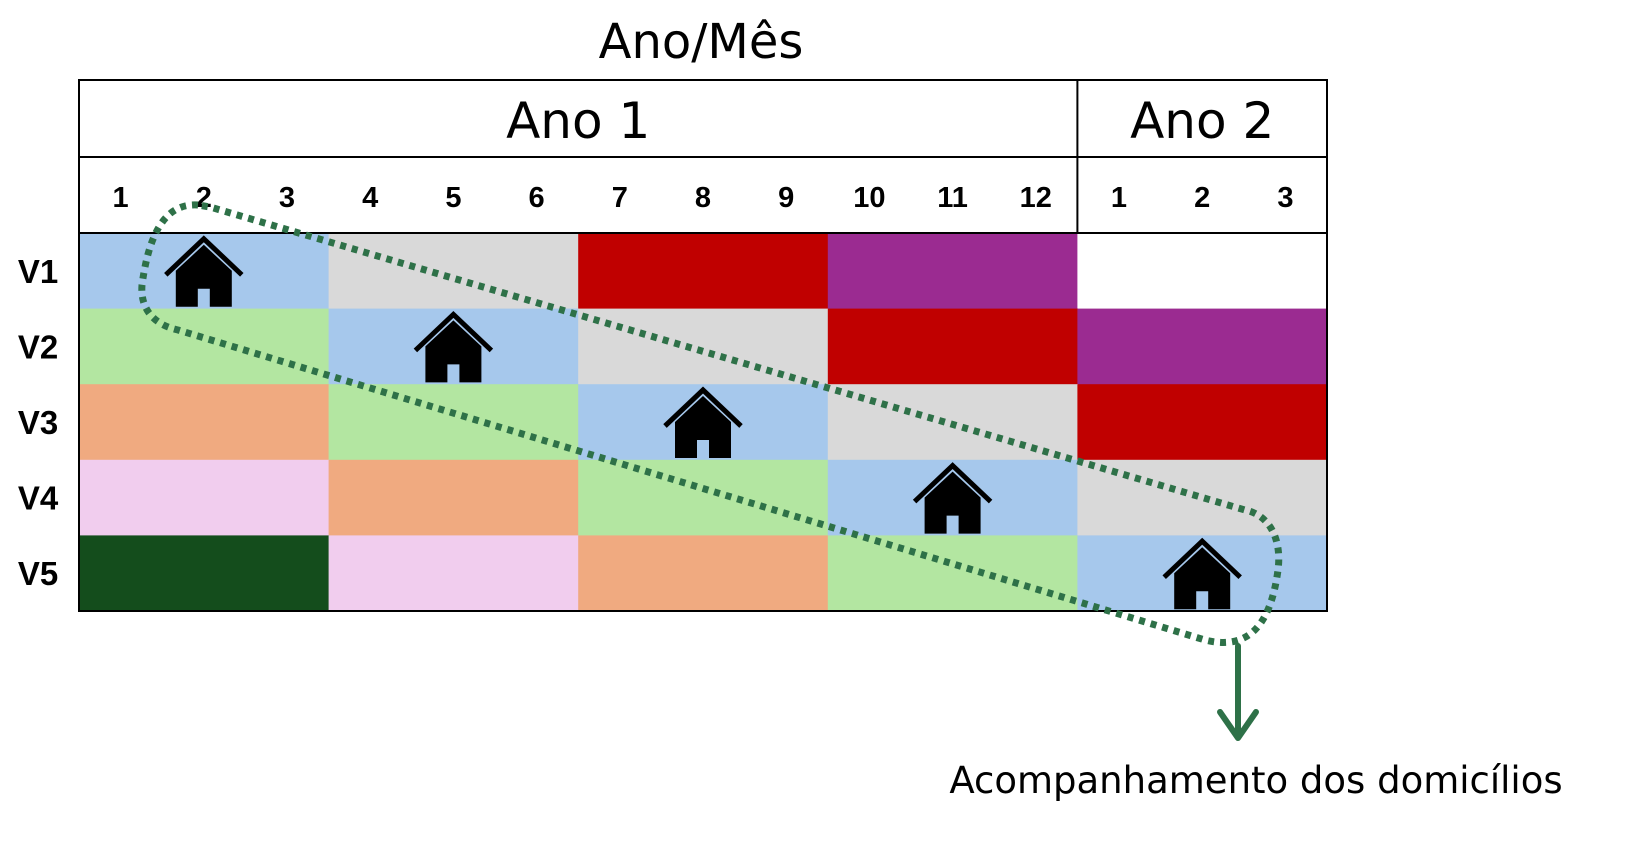 This screenshot has width=1625, height=845. What do you see at coordinates (701, 42) in the screenshot?
I see `diagram-title: Ano/Mês` at bounding box center [701, 42].